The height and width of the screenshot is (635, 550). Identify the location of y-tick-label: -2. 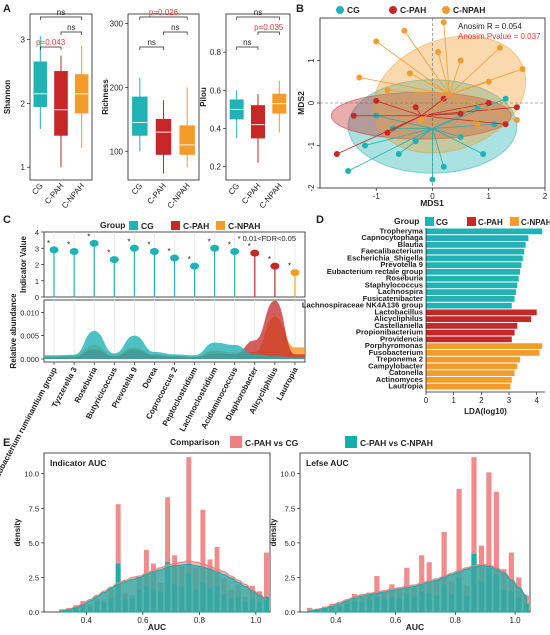
(311, 188).